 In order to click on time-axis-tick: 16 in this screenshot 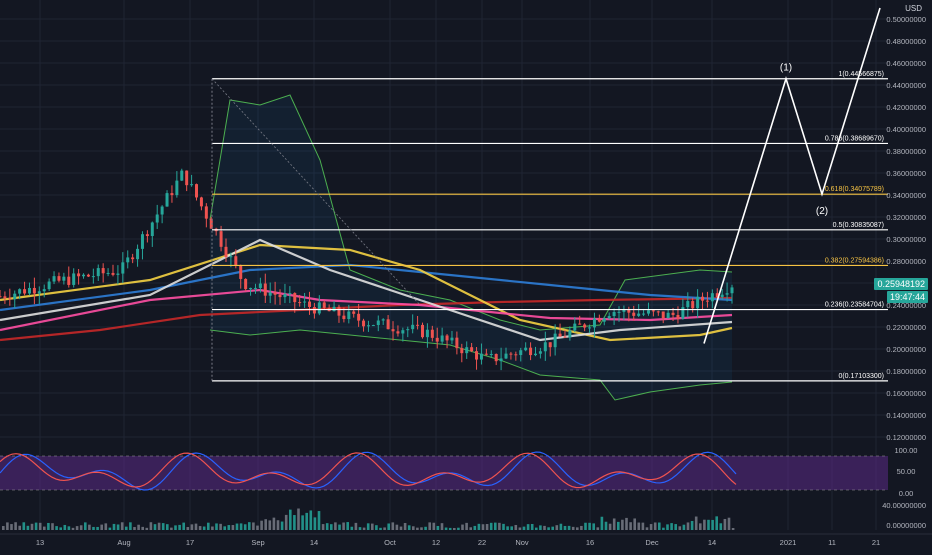, I will do `click(590, 542)`.